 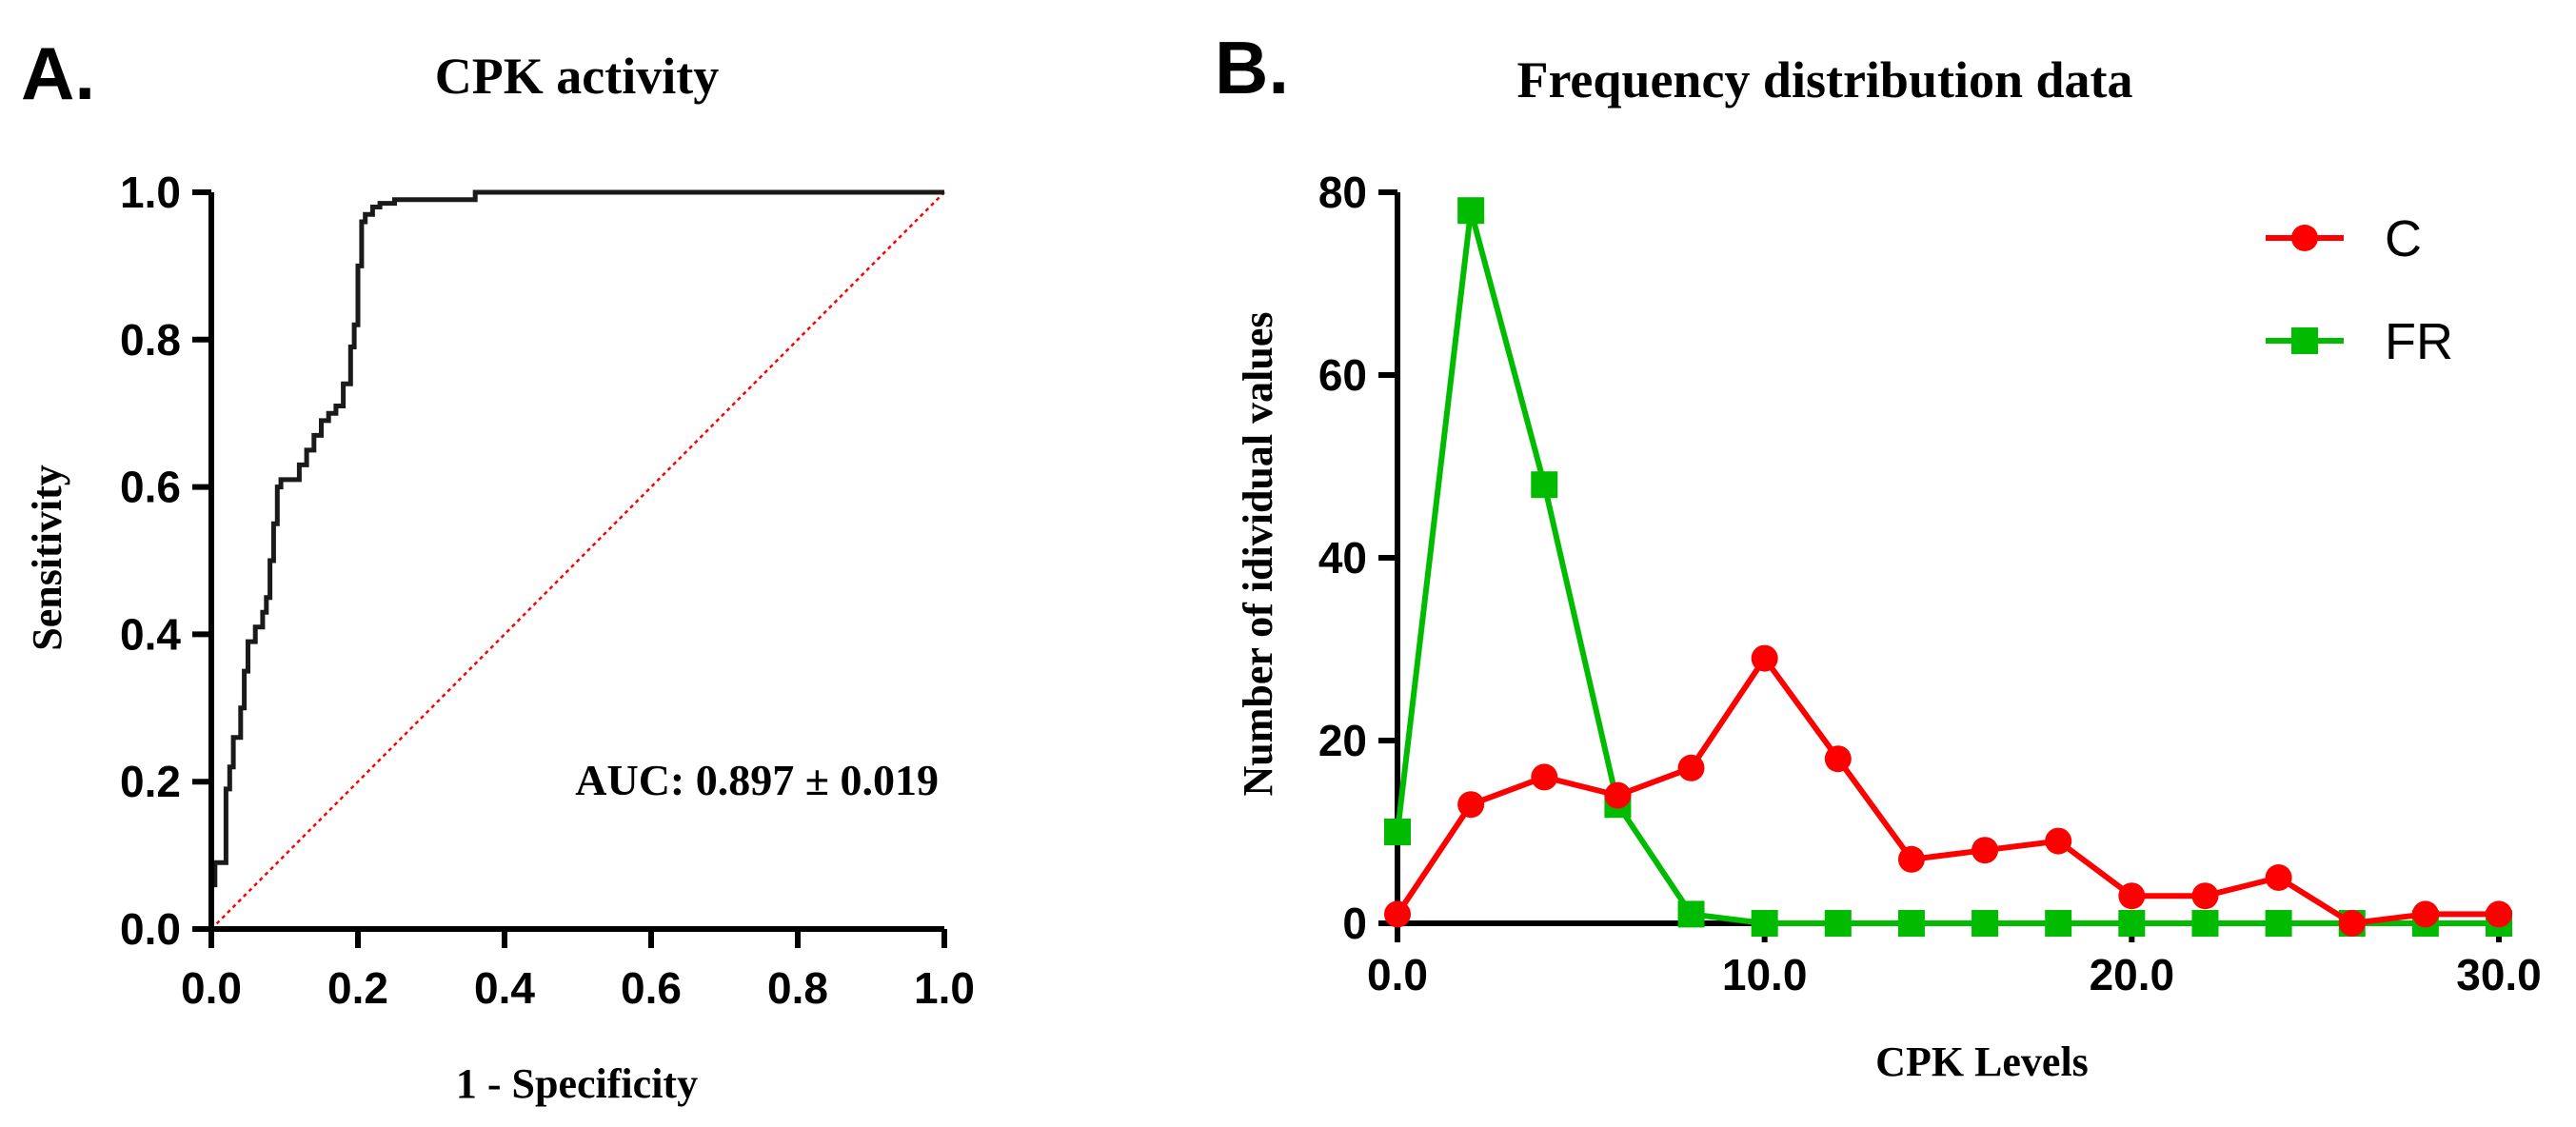 What do you see at coordinates (504, 988) in the screenshot?
I see `x-tick-label: 0.4` at bounding box center [504, 988].